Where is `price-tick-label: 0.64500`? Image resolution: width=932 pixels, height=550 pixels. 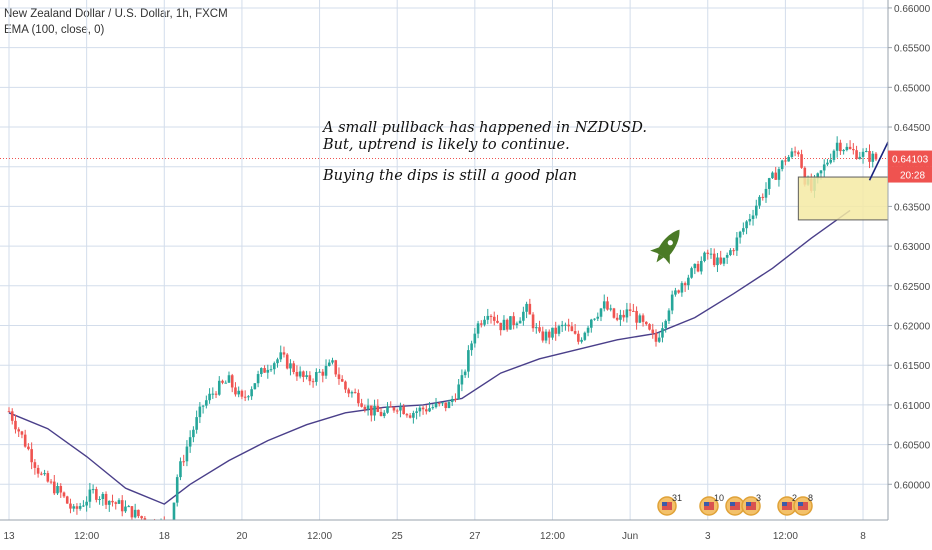 price-tick-label: 0.64500 is located at coordinates (912, 128).